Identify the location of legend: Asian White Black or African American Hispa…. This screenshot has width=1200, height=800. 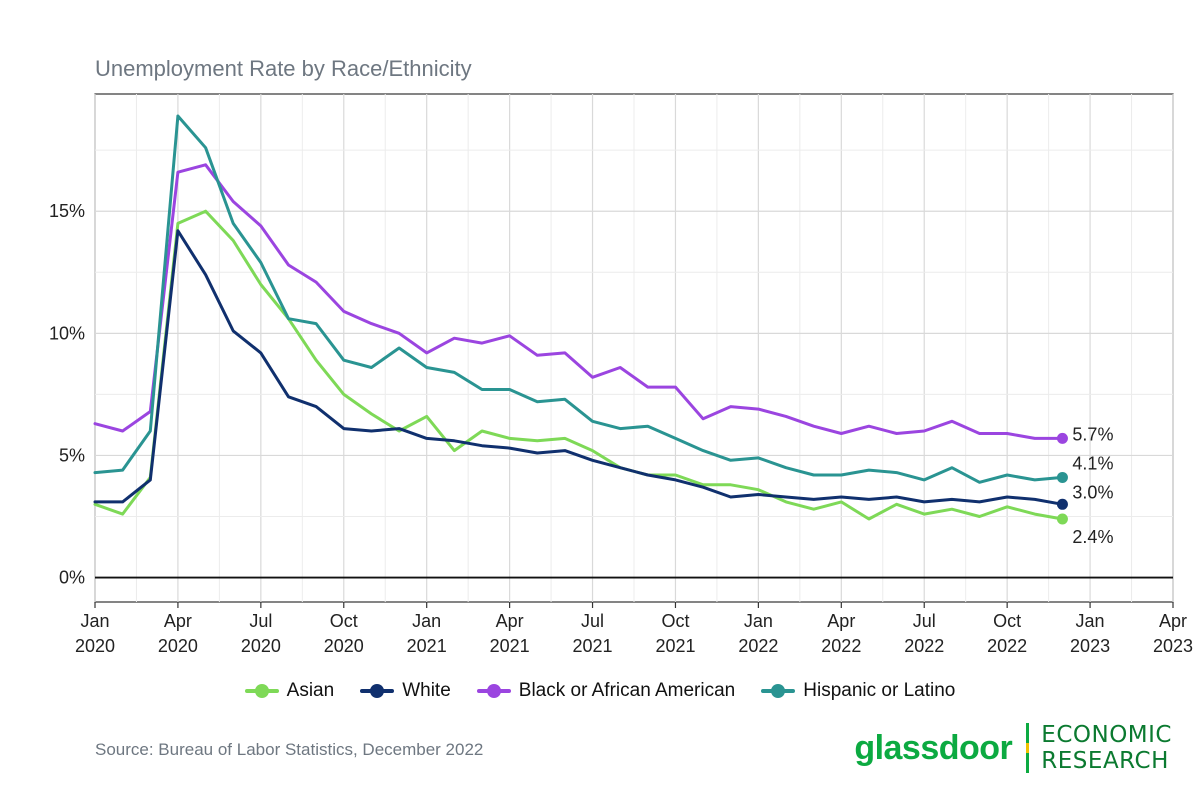
(600, 691).